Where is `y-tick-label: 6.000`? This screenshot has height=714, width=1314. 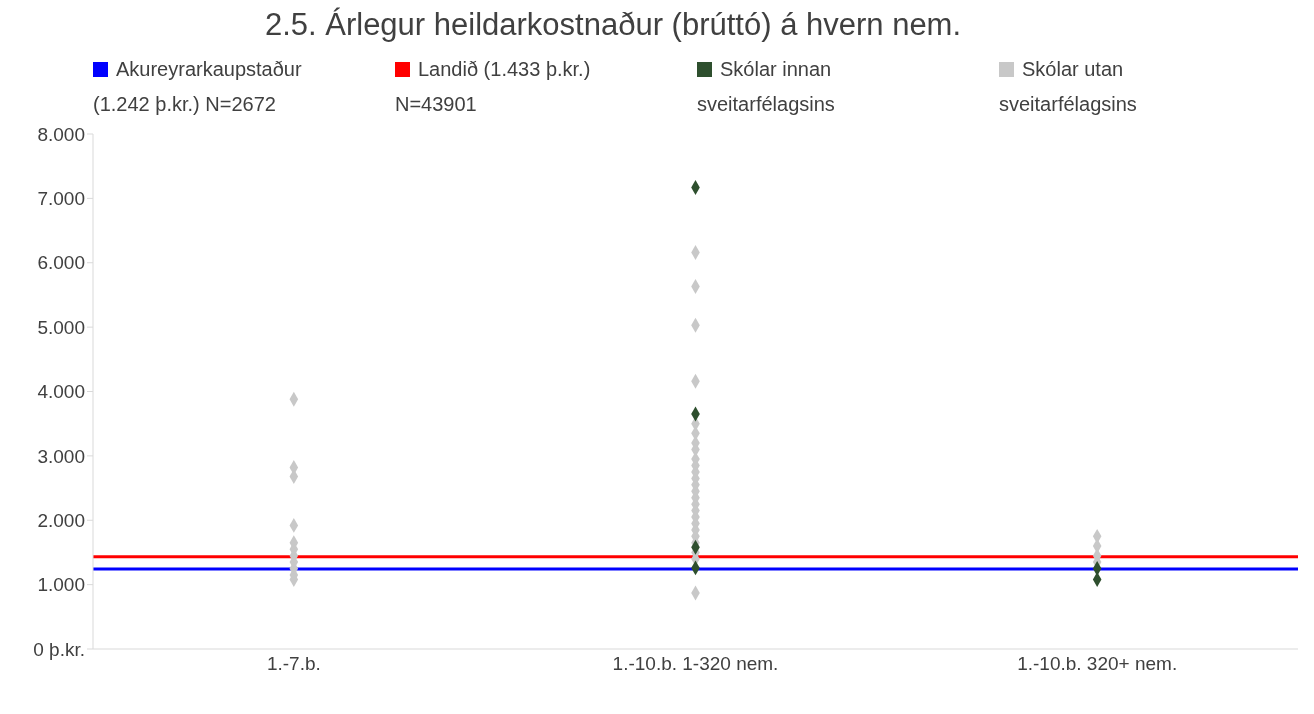 y-tick-label: 6.000 is located at coordinates (61, 263).